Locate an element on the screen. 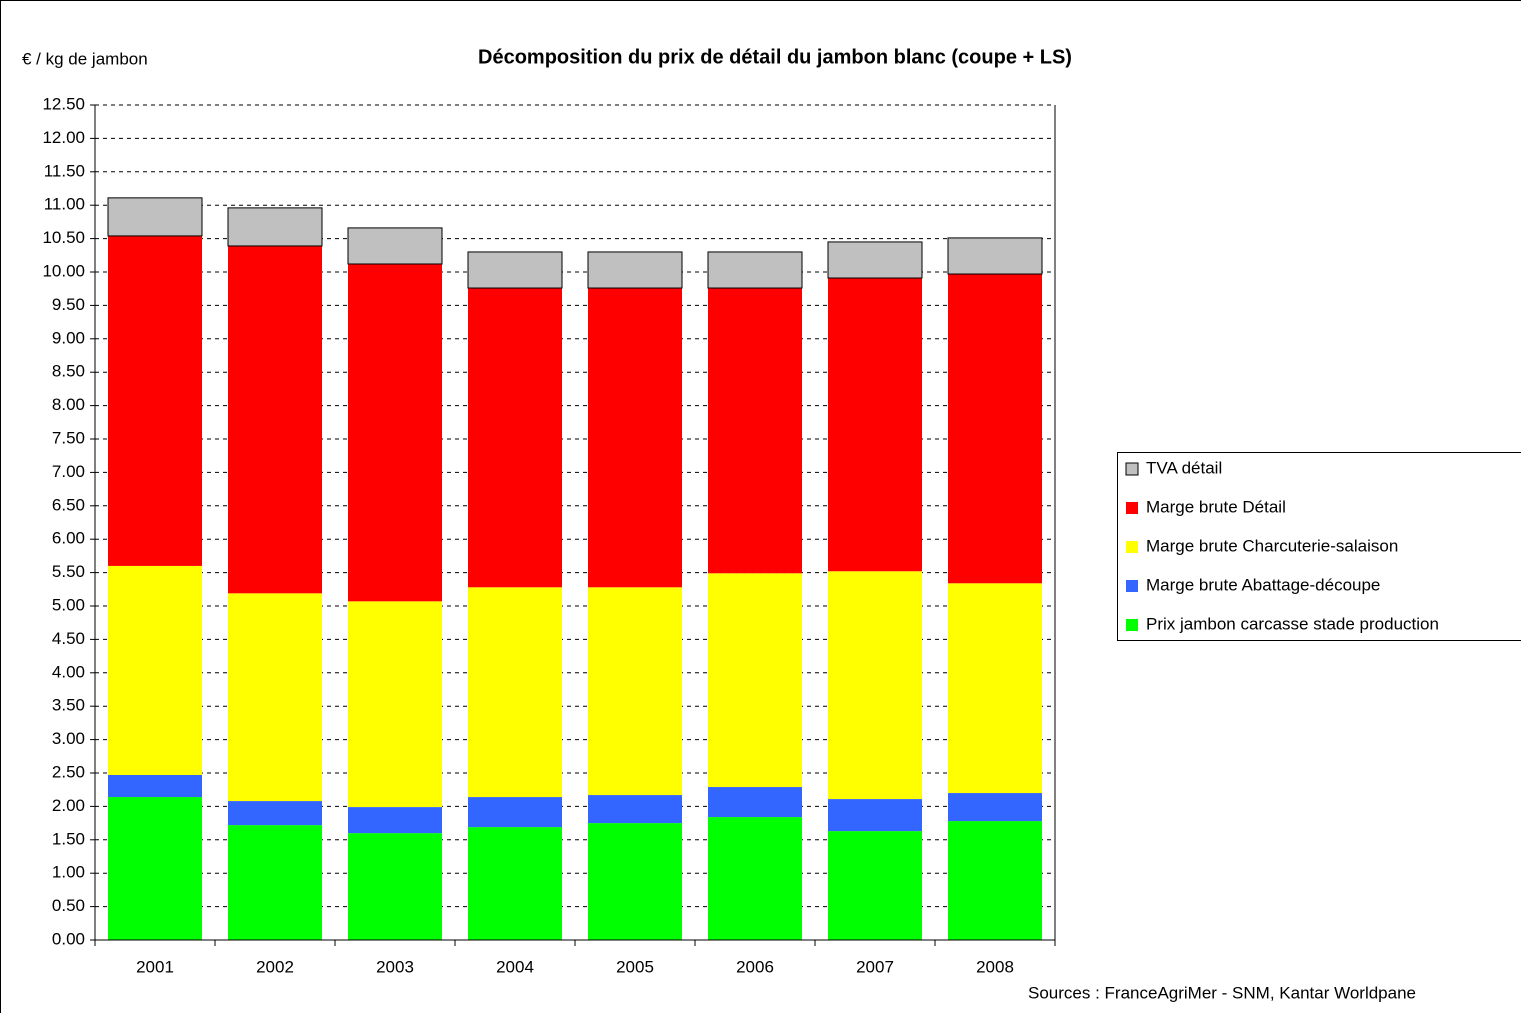 The width and height of the screenshot is (1521, 1013). x-tick-label: 2002 is located at coordinates (275, 966).